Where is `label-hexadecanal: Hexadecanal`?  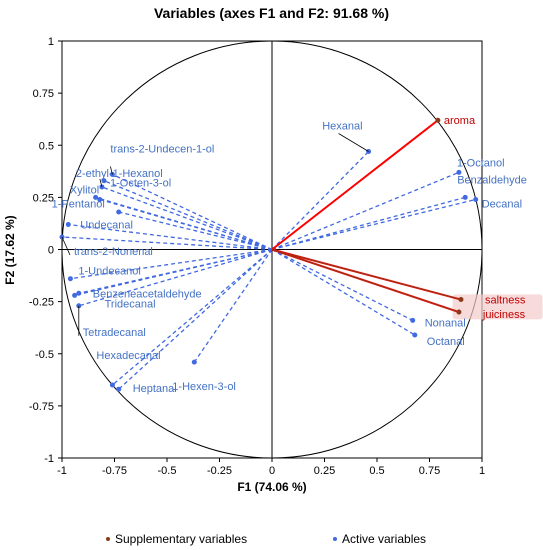
label-hexadecanal: Hexadecanal is located at coordinates (128, 356).